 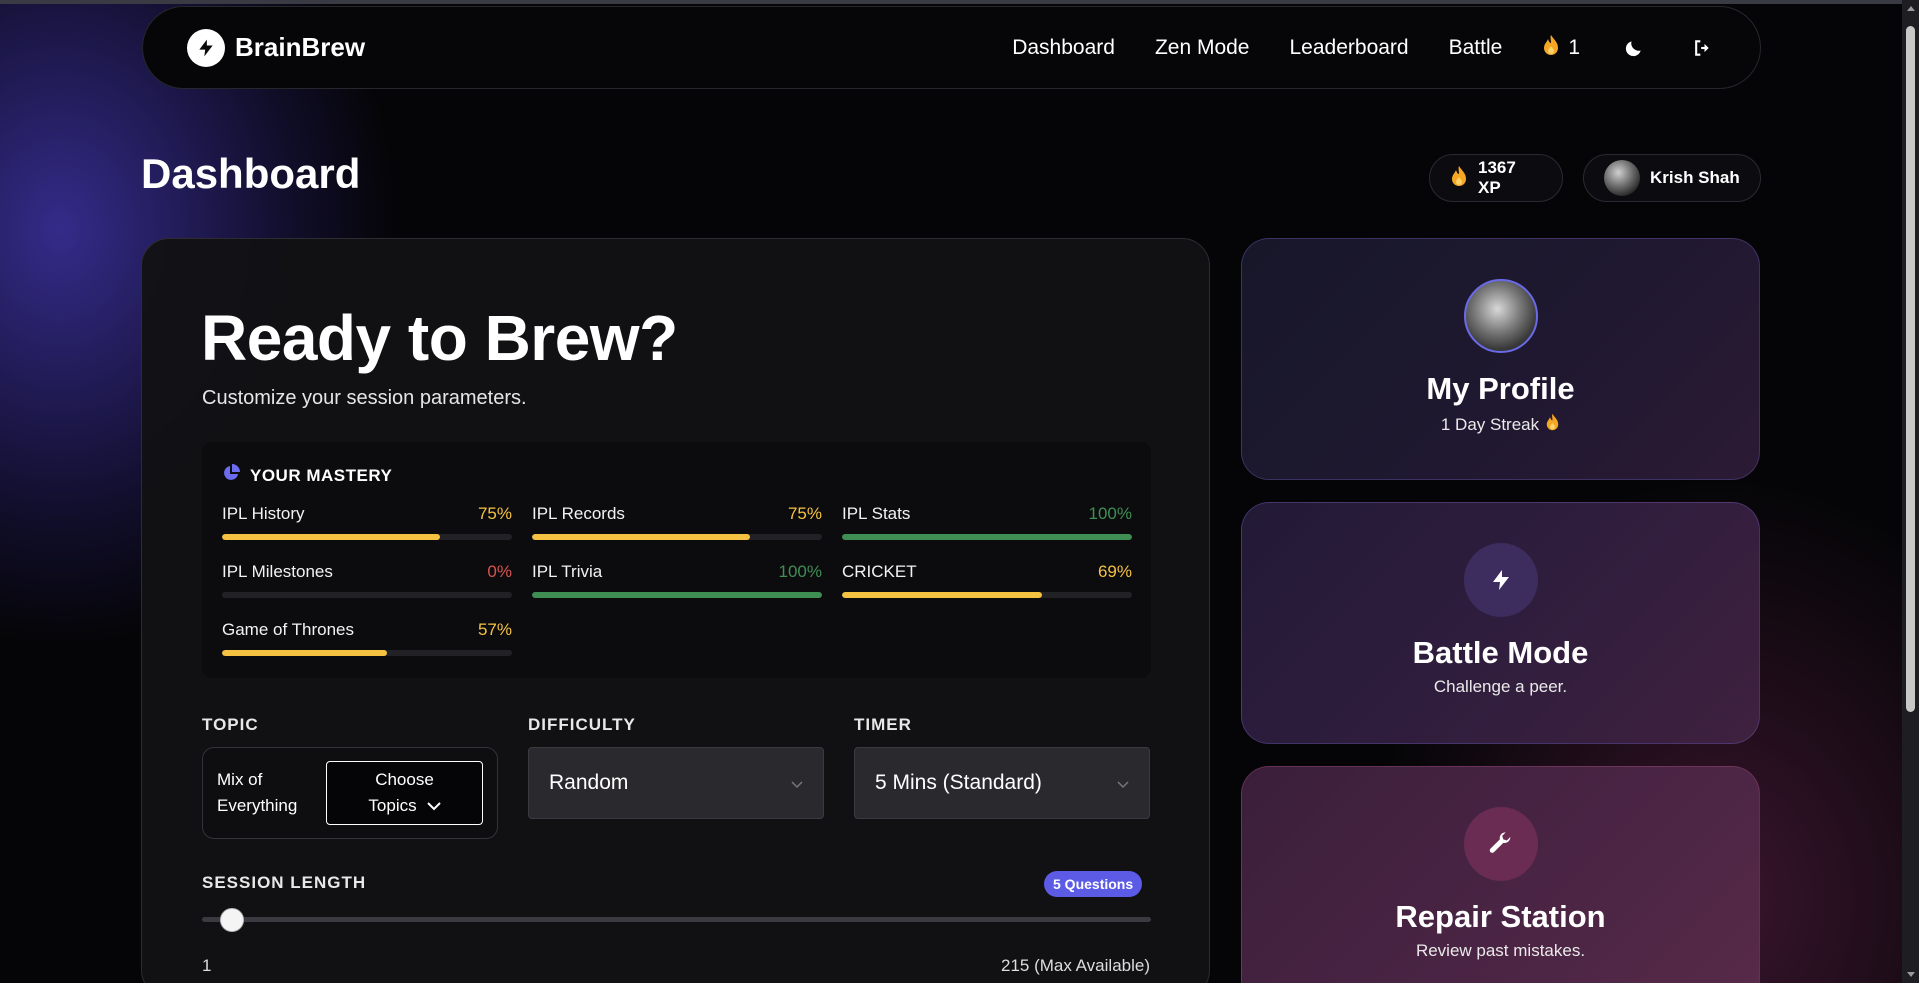 What do you see at coordinates (883, 724) in the screenshot?
I see `timer-label: TIMER` at bounding box center [883, 724].